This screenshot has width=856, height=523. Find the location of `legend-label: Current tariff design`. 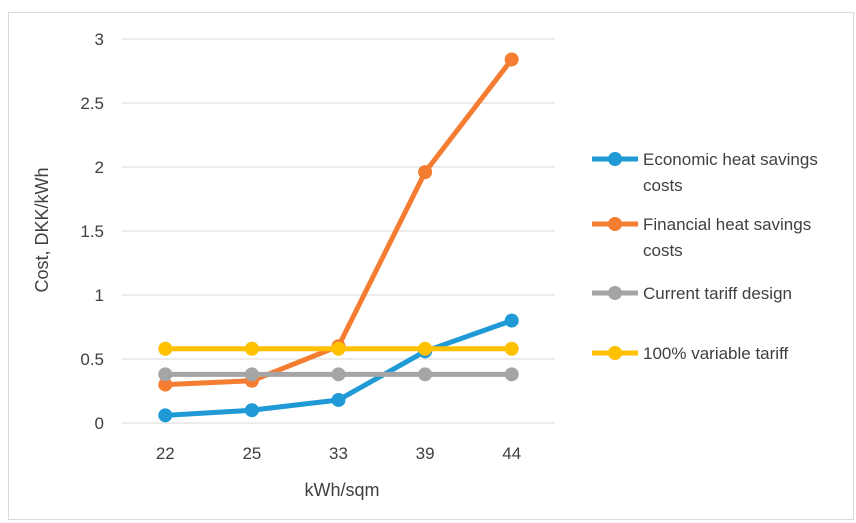

legend-label: Current tariff design is located at coordinates (717, 293).